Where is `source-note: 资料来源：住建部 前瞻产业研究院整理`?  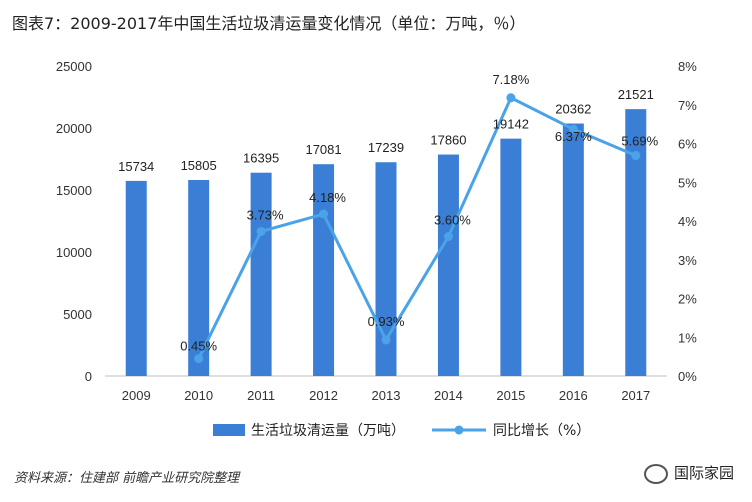 source-note: 资料来源：住建部 前瞻产业研究院整理 is located at coordinates (127, 478).